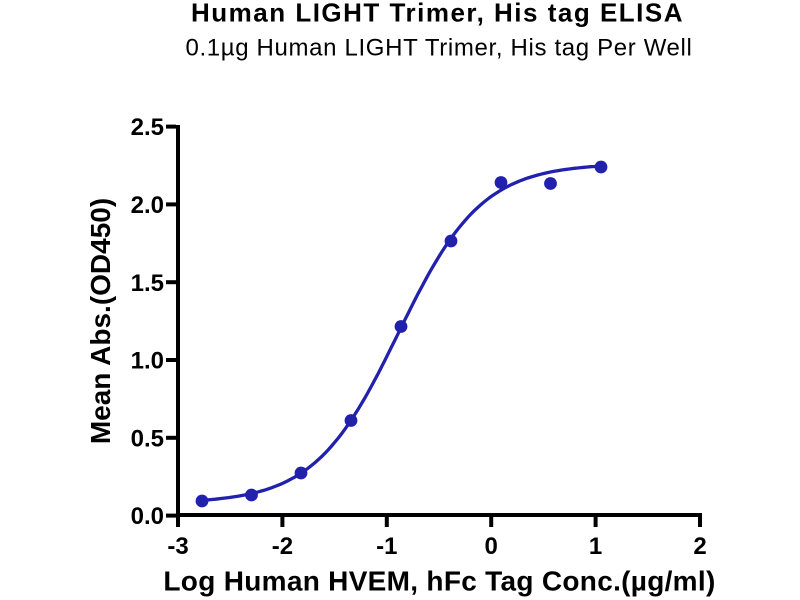  Describe the element at coordinates (595, 546) in the screenshot. I see `svg-text: 1` at that location.